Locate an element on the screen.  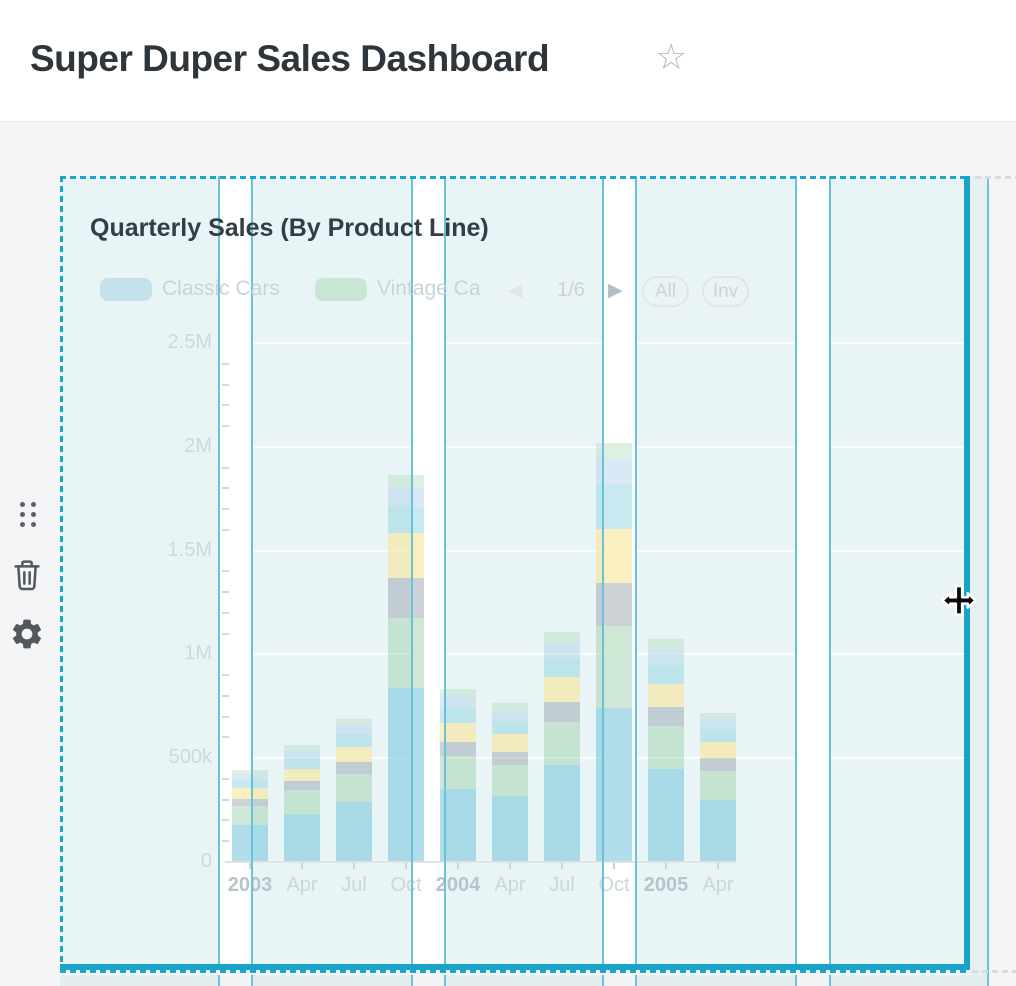
drag-handle-icon is located at coordinates (28, 514).